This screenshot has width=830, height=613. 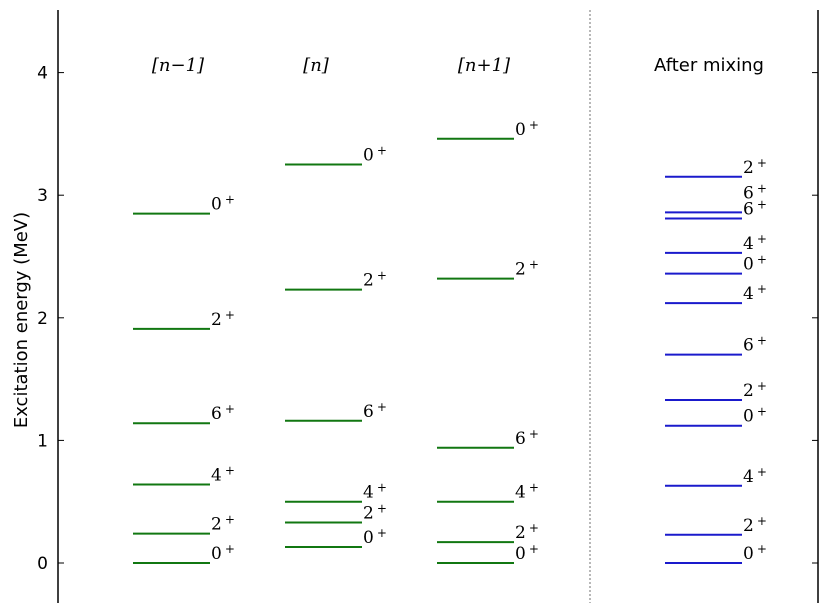 What do you see at coordinates (316, 65) in the screenshot?
I see `column-title: [n]` at bounding box center [316, 65].